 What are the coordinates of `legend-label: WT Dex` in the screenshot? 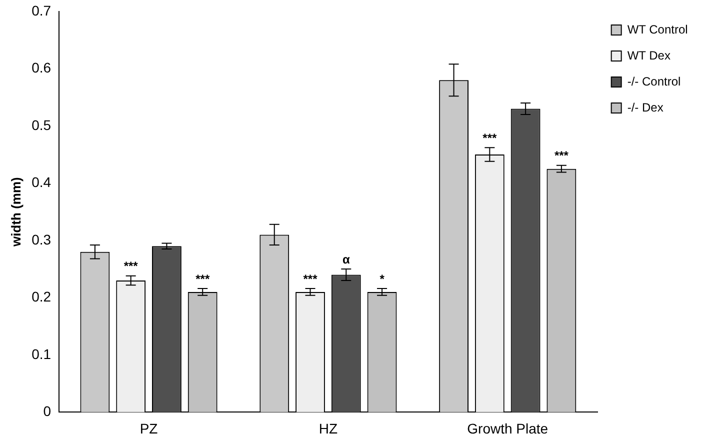 It's located at (648, 55).